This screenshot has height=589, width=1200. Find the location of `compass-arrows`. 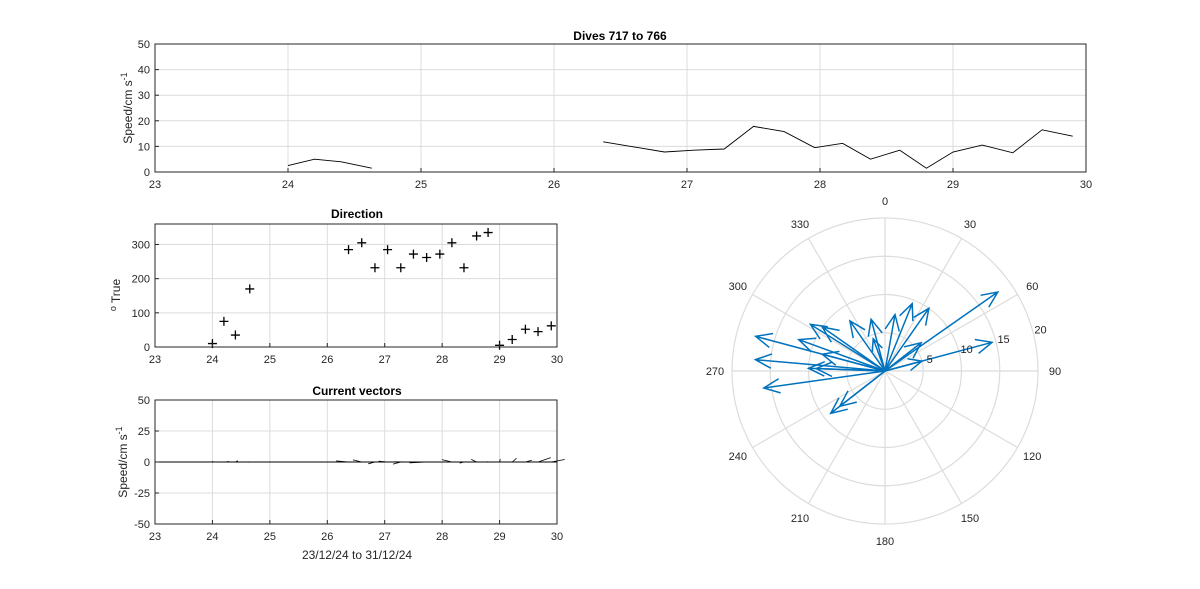

compass-arrows is located at coordinates (876, 352).